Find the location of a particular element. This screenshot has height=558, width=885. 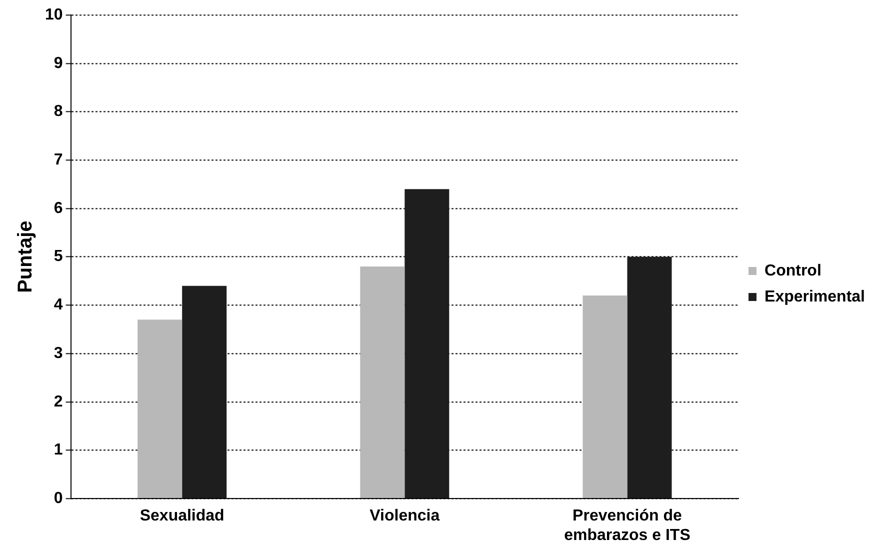

y-tick-label: 7 is located at coordinates (58, 159).